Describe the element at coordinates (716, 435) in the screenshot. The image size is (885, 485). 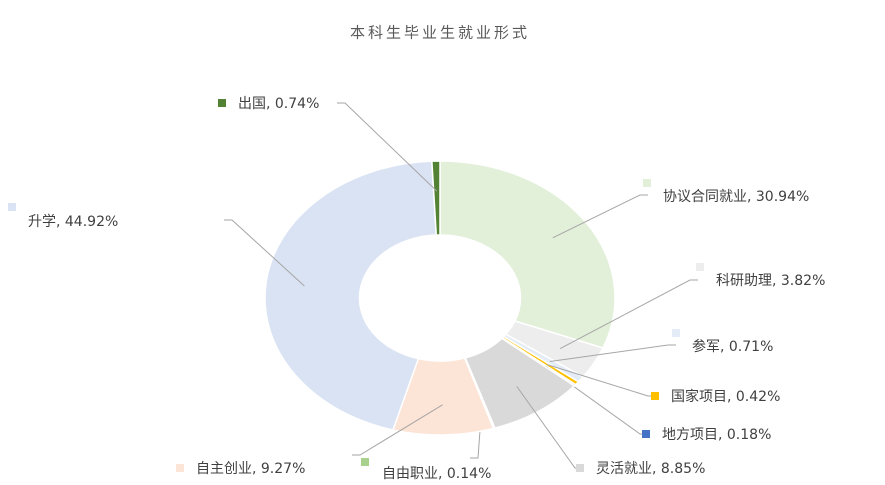
I see `data-label: 地方项目, 0.18%` at that location.